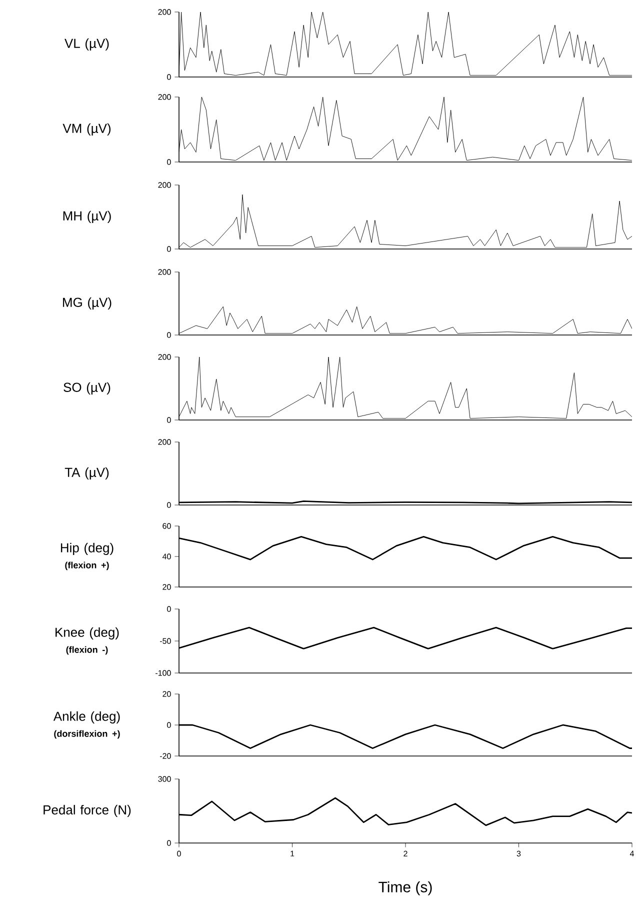 Image resolution: width=638 pixels, height=916 pixels. Describe the element at coordinates (167, 557) in the screenshot. I see `y-tick-label: 40` at that location.